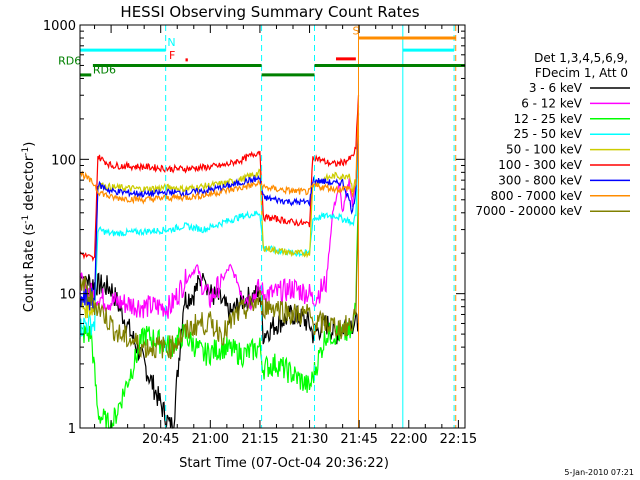  Describe the element at coordinates (528, 211) in the screenshot. I see `legend-label-7000-20000kev: 7000 - 20000 keV` at that location.